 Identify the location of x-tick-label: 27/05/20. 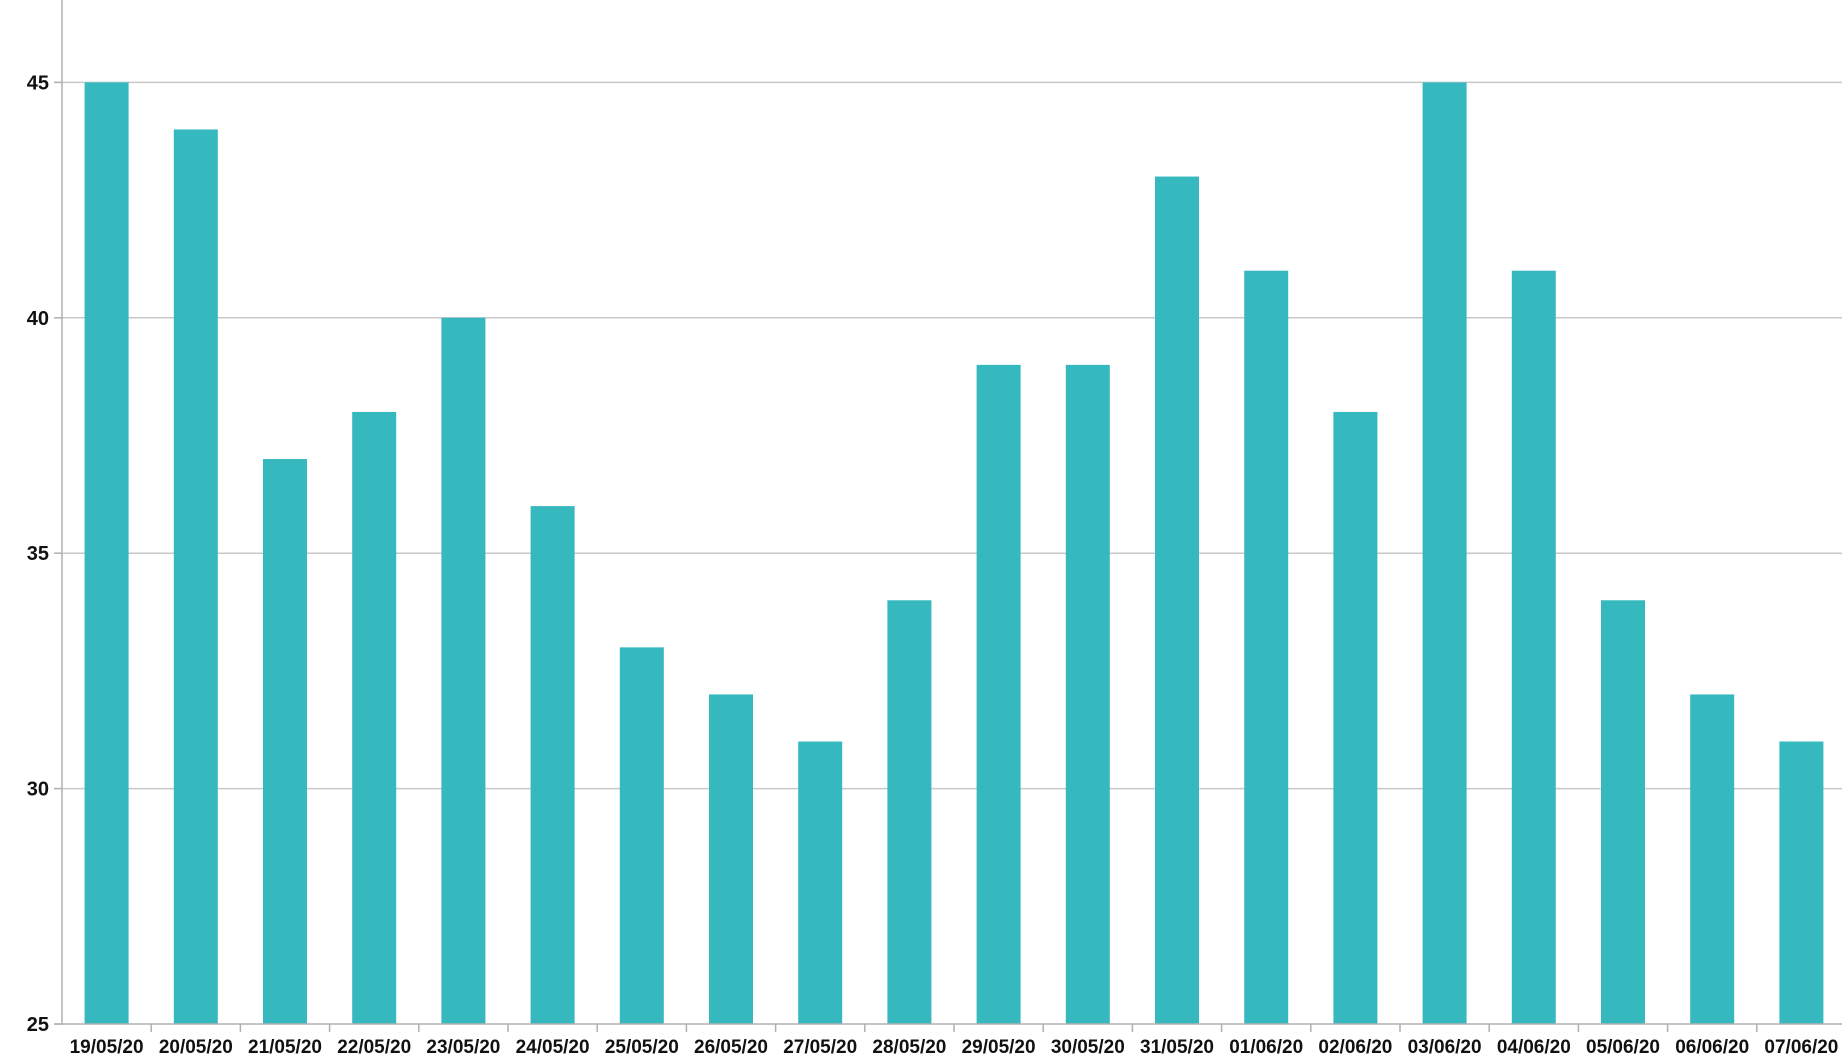
(820, 1047).